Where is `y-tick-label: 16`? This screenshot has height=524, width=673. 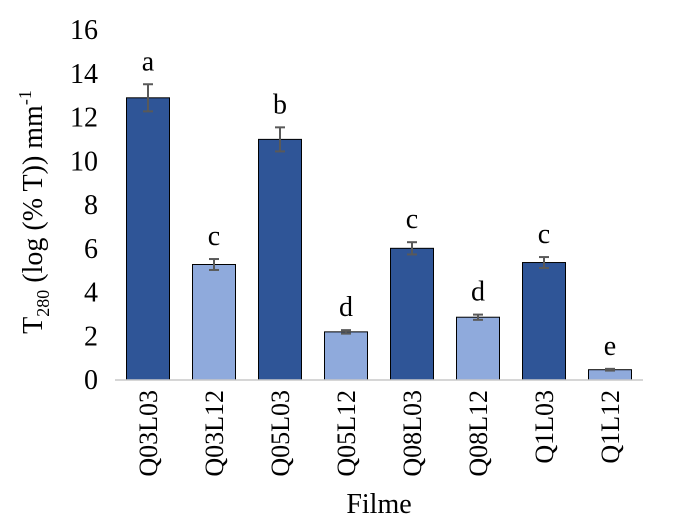 y-tick-label: 16 is located at coordinates (84, 30).